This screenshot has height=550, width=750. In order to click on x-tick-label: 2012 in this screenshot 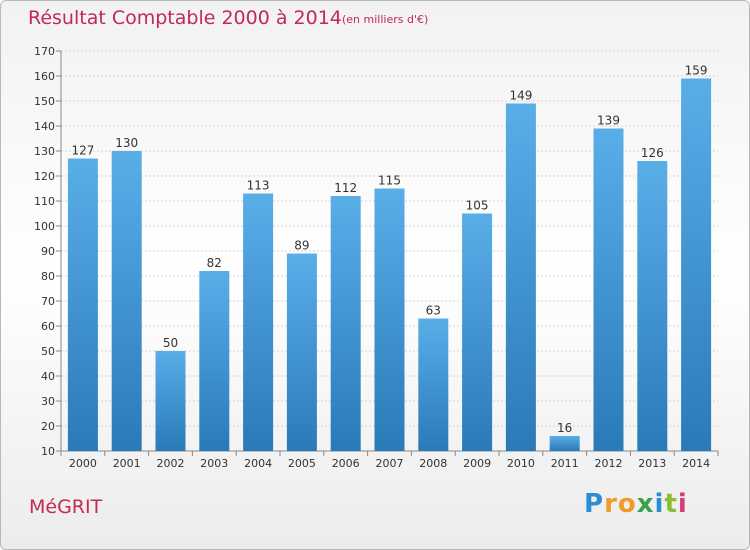, I will do `click(609, 463)`.